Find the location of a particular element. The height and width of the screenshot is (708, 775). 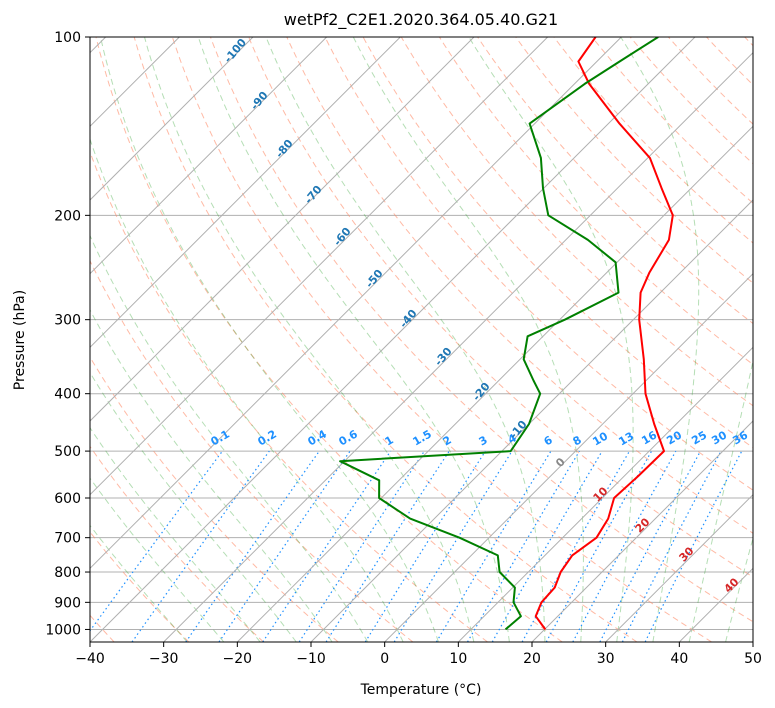

y-axis-label: Pressure (hPa) is located at coordinates (20, 340).